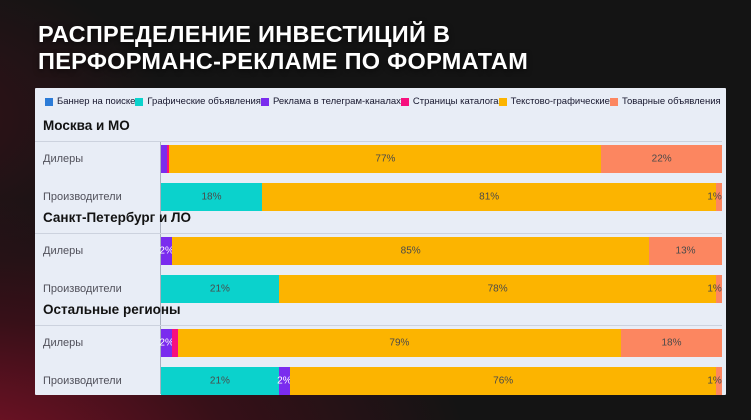  I want to click on group-header: Санкт-Петербург и ЛО, so click(117, 217).